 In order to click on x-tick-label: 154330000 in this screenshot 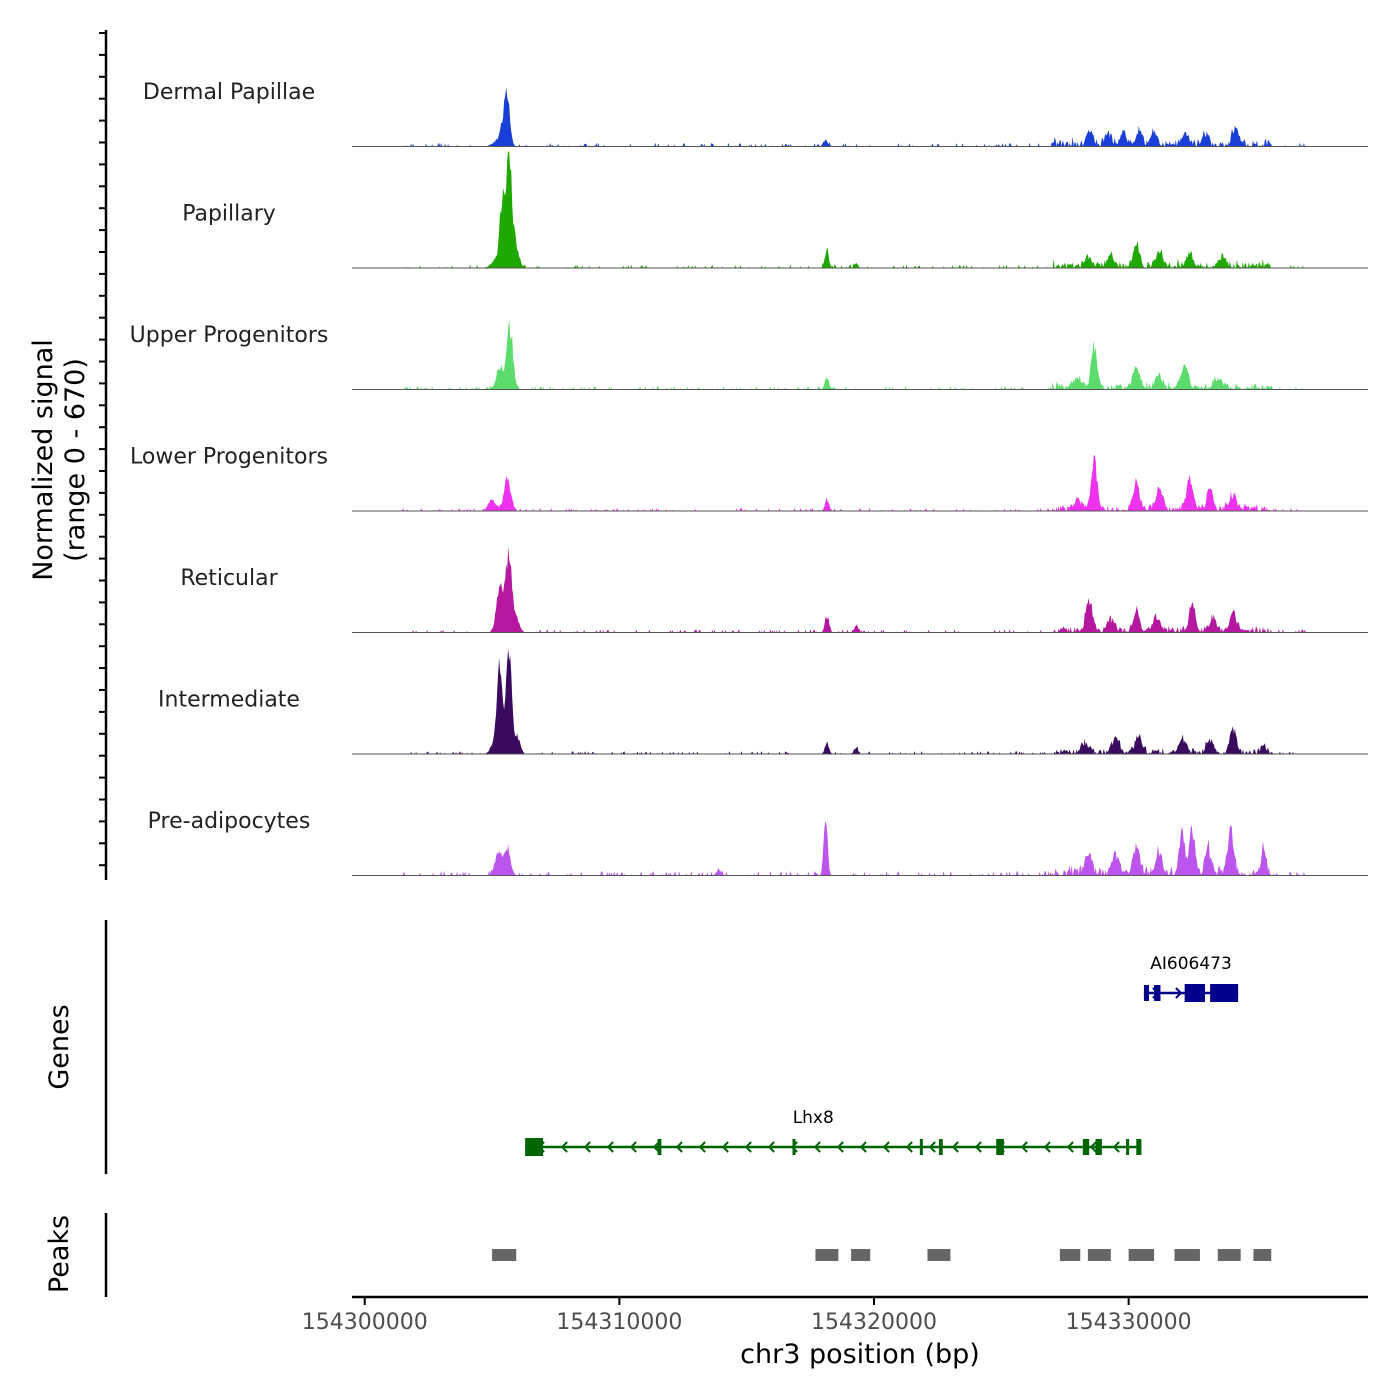, I will do `click(1129, 1322)`.